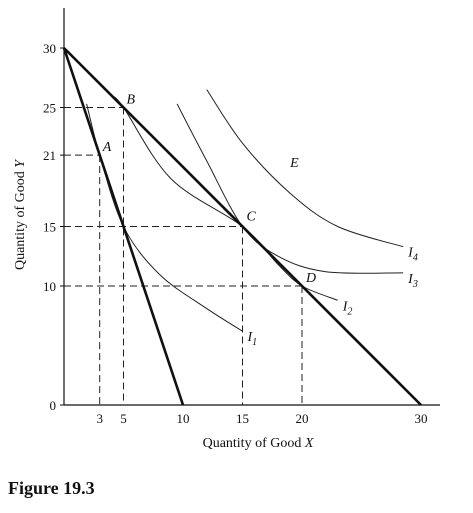  What do you see at coordinates (254, 443) in the screenshot?
I see `x-axis-title-prefix: Quantity of Good` at bounding box center [254, 443].